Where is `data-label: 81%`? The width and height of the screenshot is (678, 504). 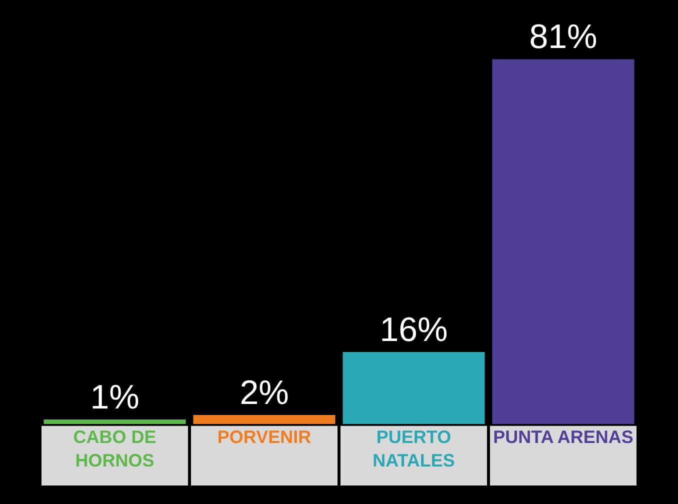
data-label: 81% is located at coordinates (563, 37).